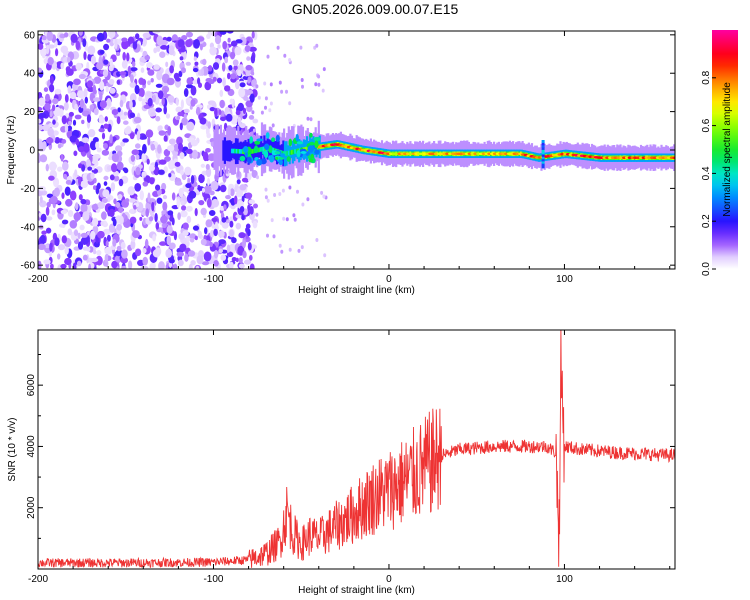 This screenshot has height=600, width=750. What do you see at coordinates (356, 590) in the screenshot?
I see `line-xlabel: Height of straight line (km)` at bounding box center [356, 590].